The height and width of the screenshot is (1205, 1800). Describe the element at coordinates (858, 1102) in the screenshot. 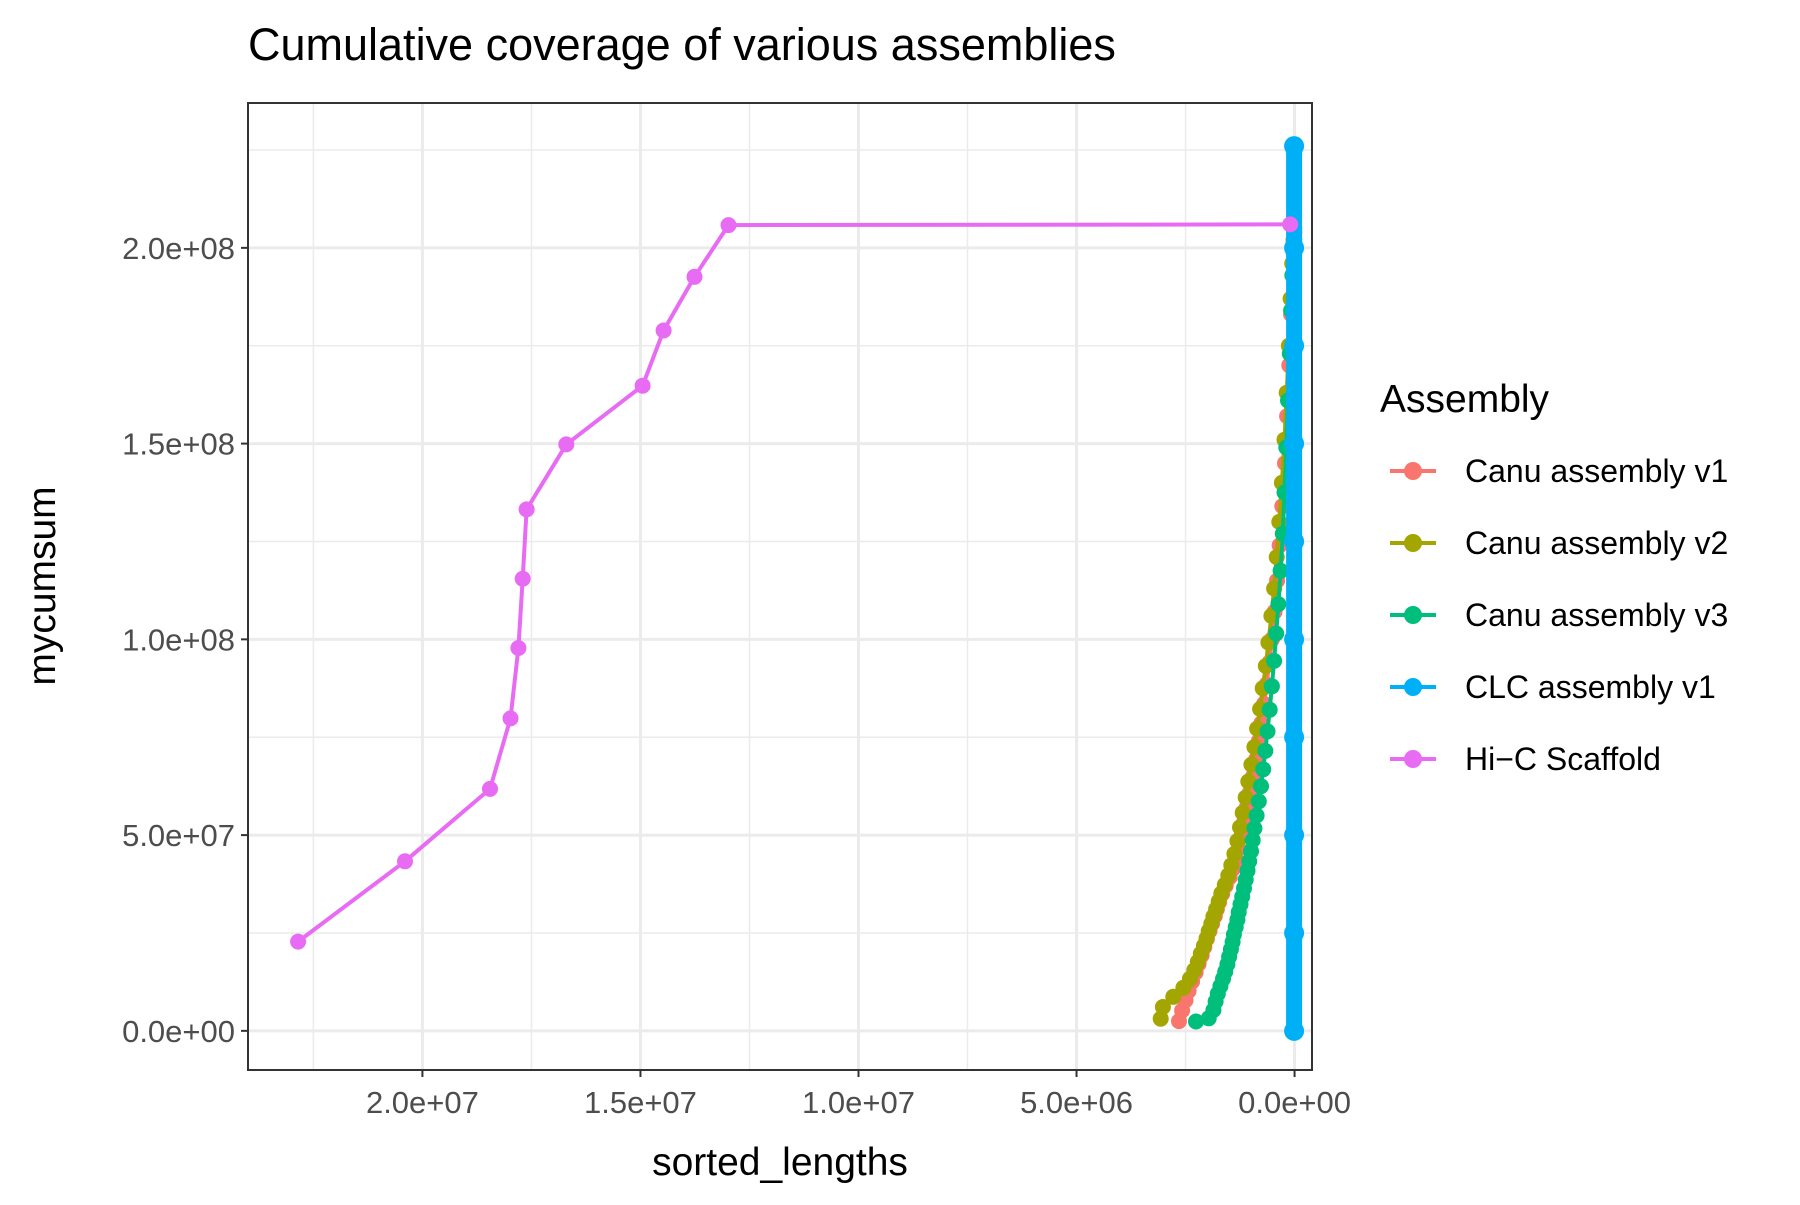

I see `x-tick-label: 1.0e+07` at that location.